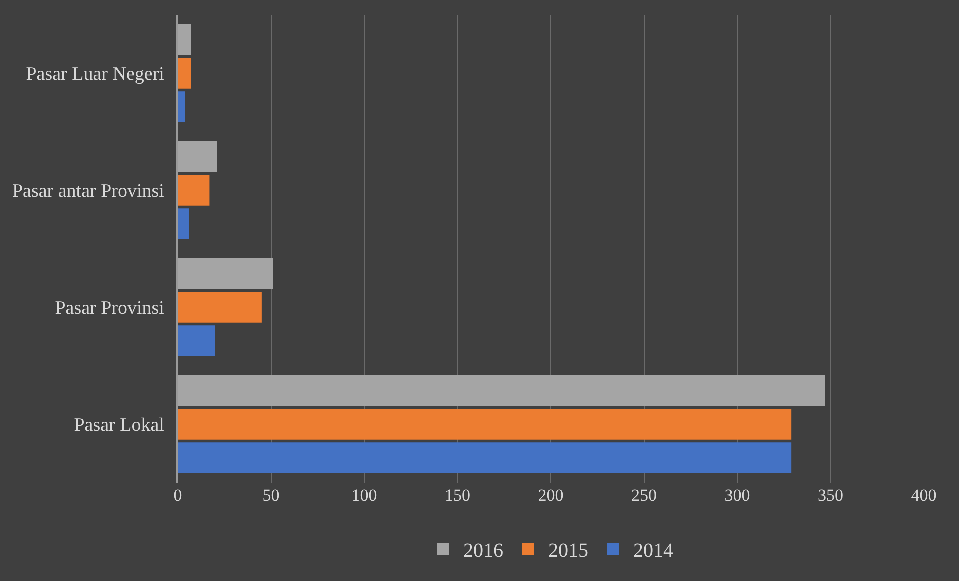  Describe the element at coordinates (654, 551) in the screenshot. I see `legend-label: 2014` at that location.